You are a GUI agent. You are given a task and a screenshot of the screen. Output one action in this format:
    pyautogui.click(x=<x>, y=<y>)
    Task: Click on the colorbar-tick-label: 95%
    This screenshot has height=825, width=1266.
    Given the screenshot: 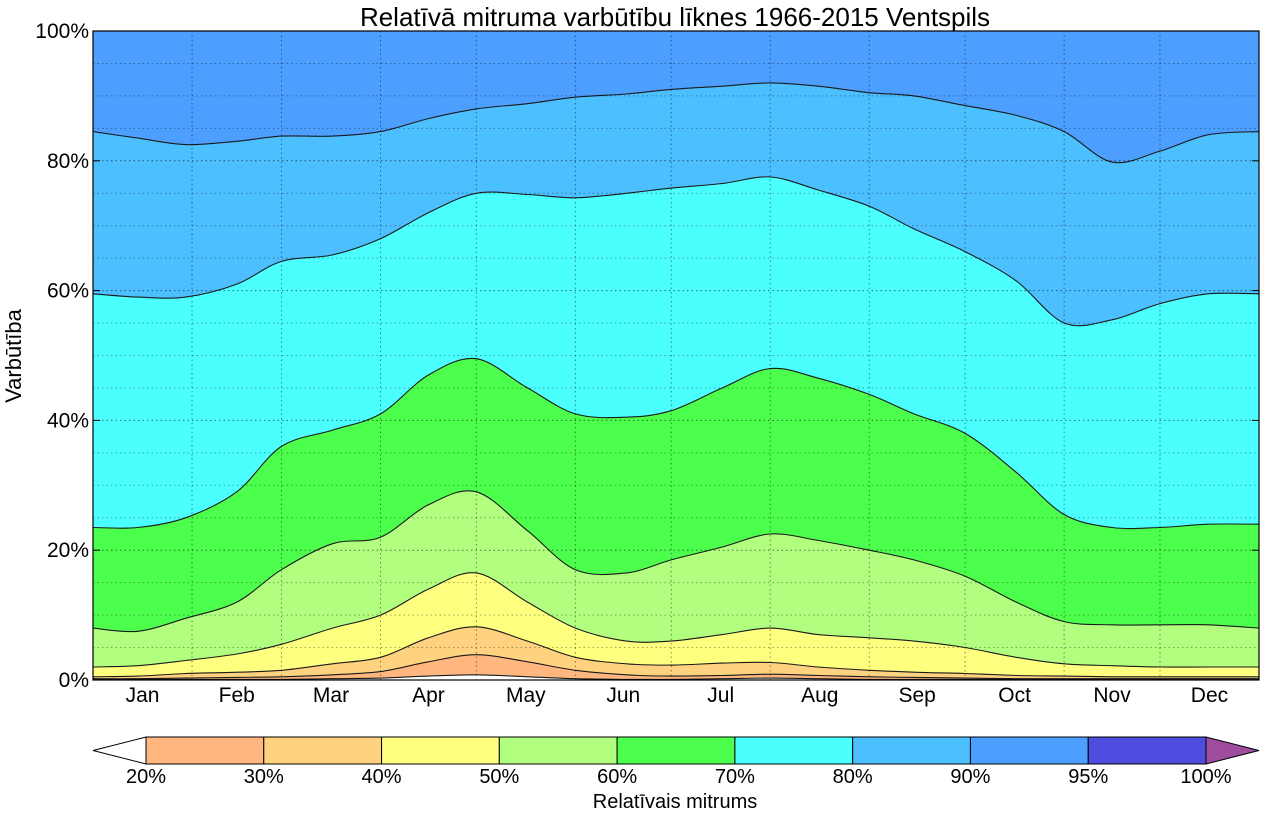 What is the action you would take?
    pyautogui.click(x=1088, y=777)
    